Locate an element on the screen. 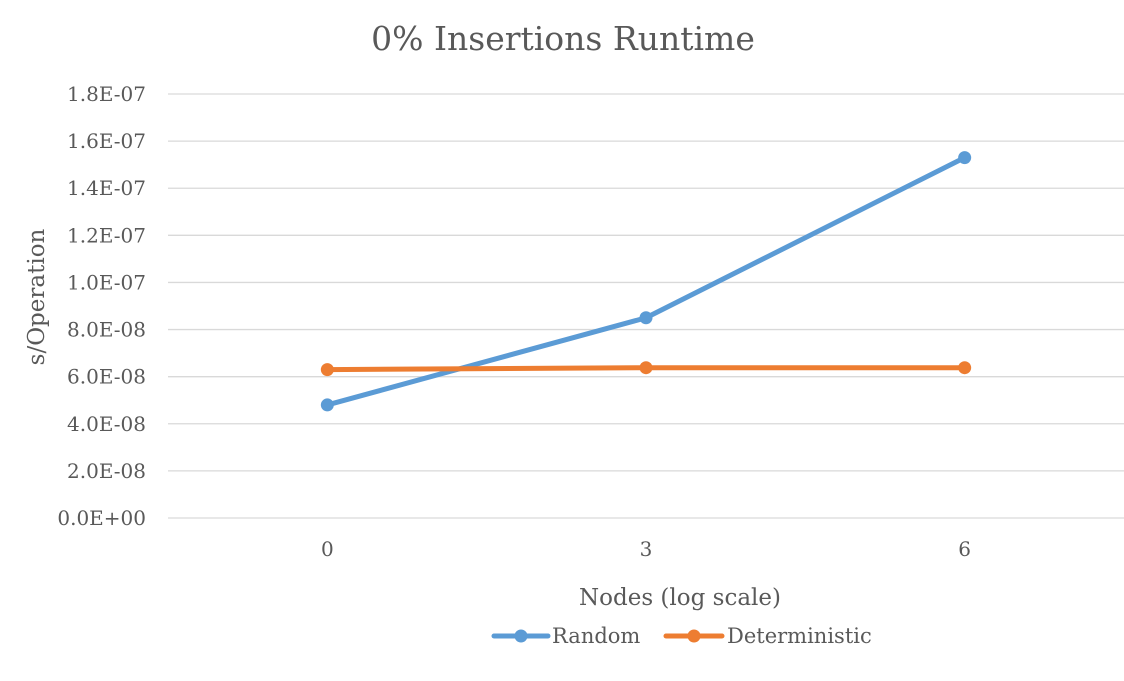 This screenshot has height=681, width=1124. chart-title: 0% Insertions Runtime is located at coordinates (563, 38).